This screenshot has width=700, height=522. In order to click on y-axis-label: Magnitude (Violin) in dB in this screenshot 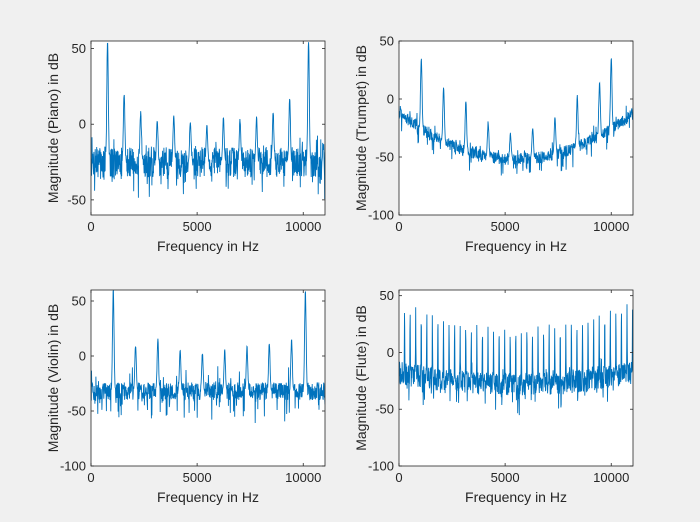, I will do `click(53, 378)`.